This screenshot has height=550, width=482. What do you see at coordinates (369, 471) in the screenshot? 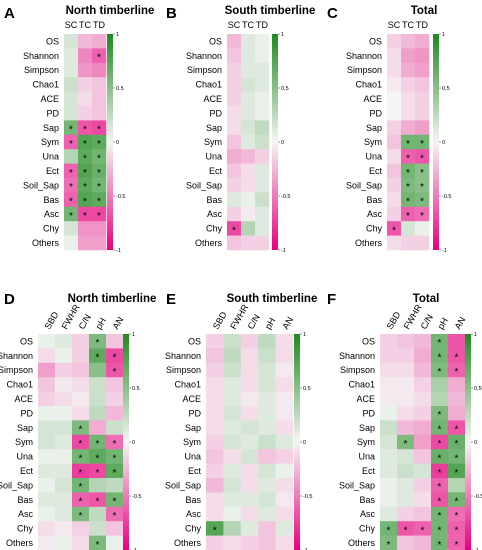
I see `row-label: Ect` at bounding box center [369, 471].